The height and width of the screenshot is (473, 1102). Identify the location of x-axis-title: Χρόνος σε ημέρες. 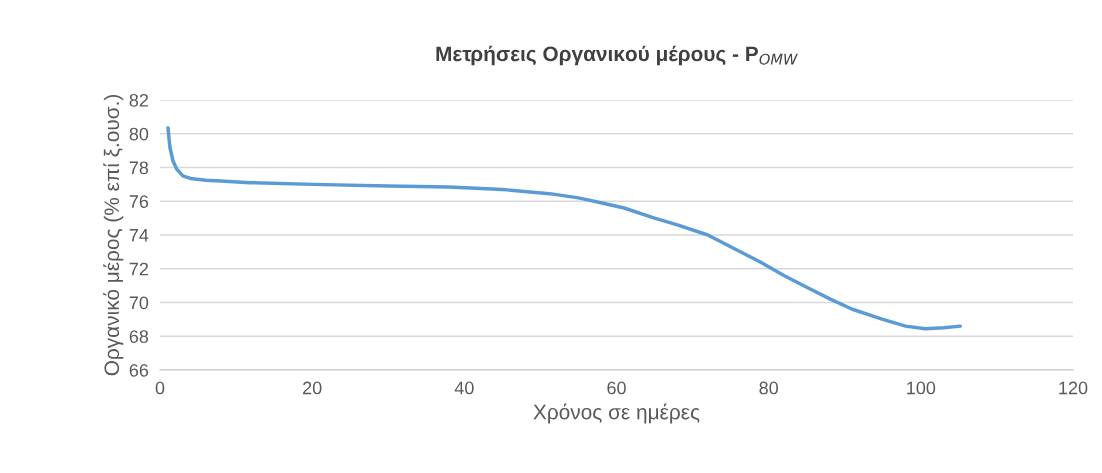
(616, 413).